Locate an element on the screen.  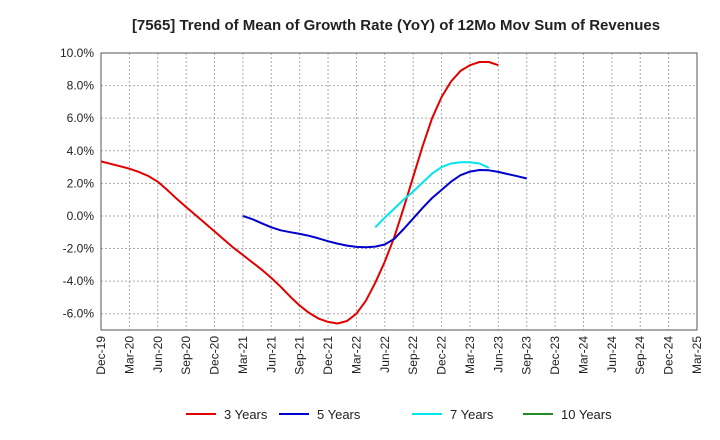
y-tick-label: 6.0% is located at coordinates (81, 118).